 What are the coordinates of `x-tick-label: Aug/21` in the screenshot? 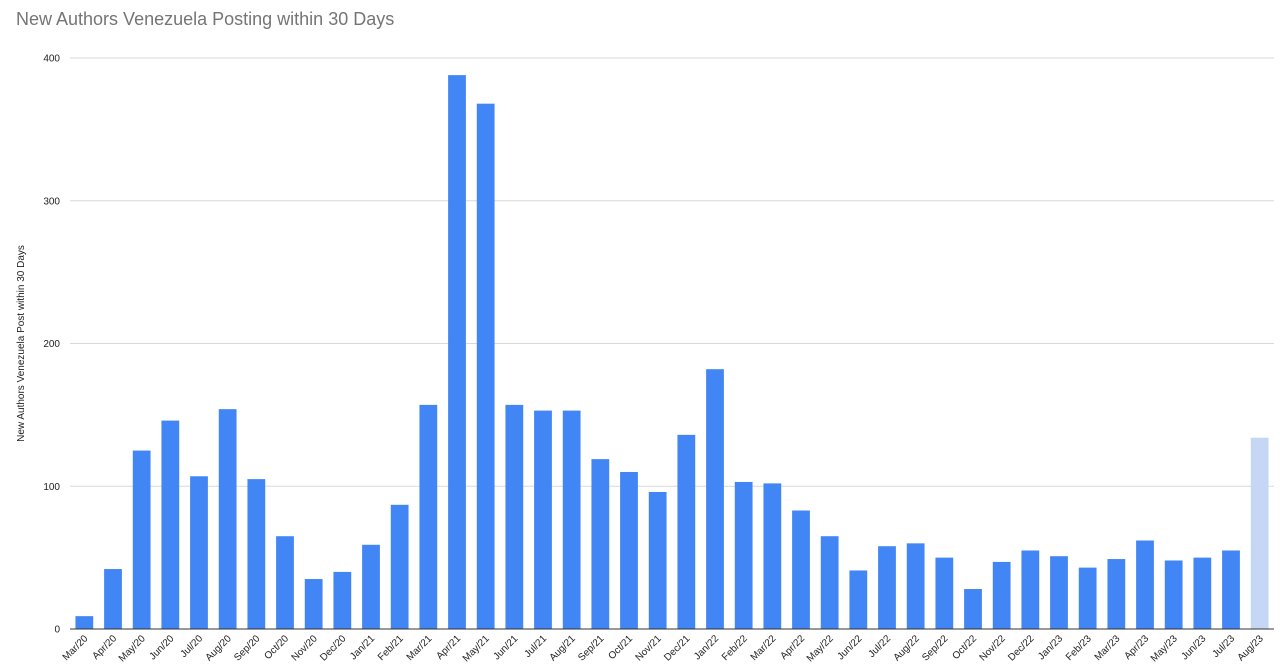 It's located at (563, 648).